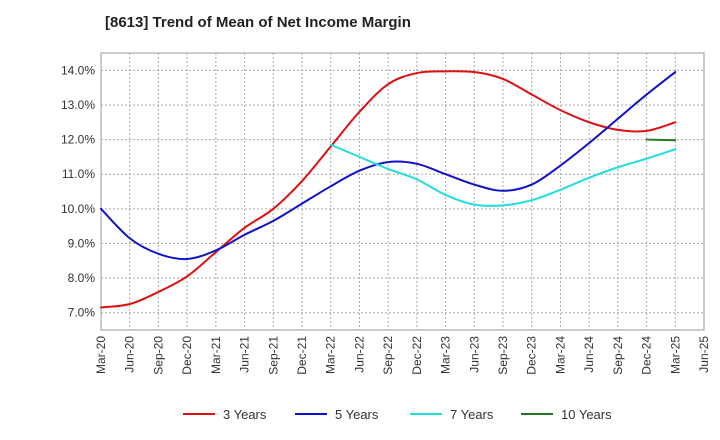 The height and width of the screenshot is (440, 720). What do you see at coordinates (503, 355) in the screenshot?
I see `x-tick-label: Sep-23` at bounding box center [503, 355].